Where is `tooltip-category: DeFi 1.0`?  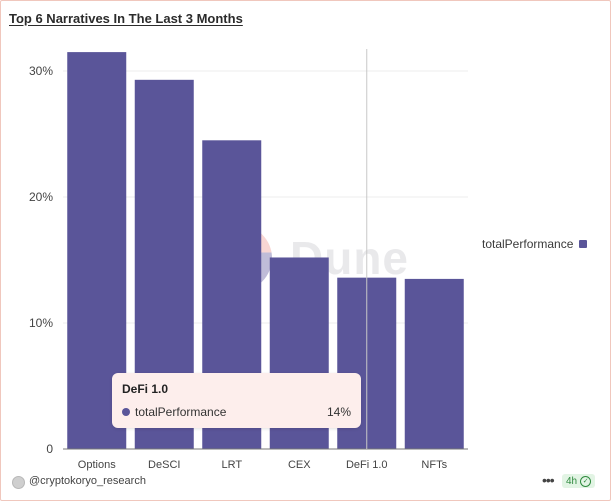
tooltip-category: DeFi 1.0 is located at coordinates (145, 389).